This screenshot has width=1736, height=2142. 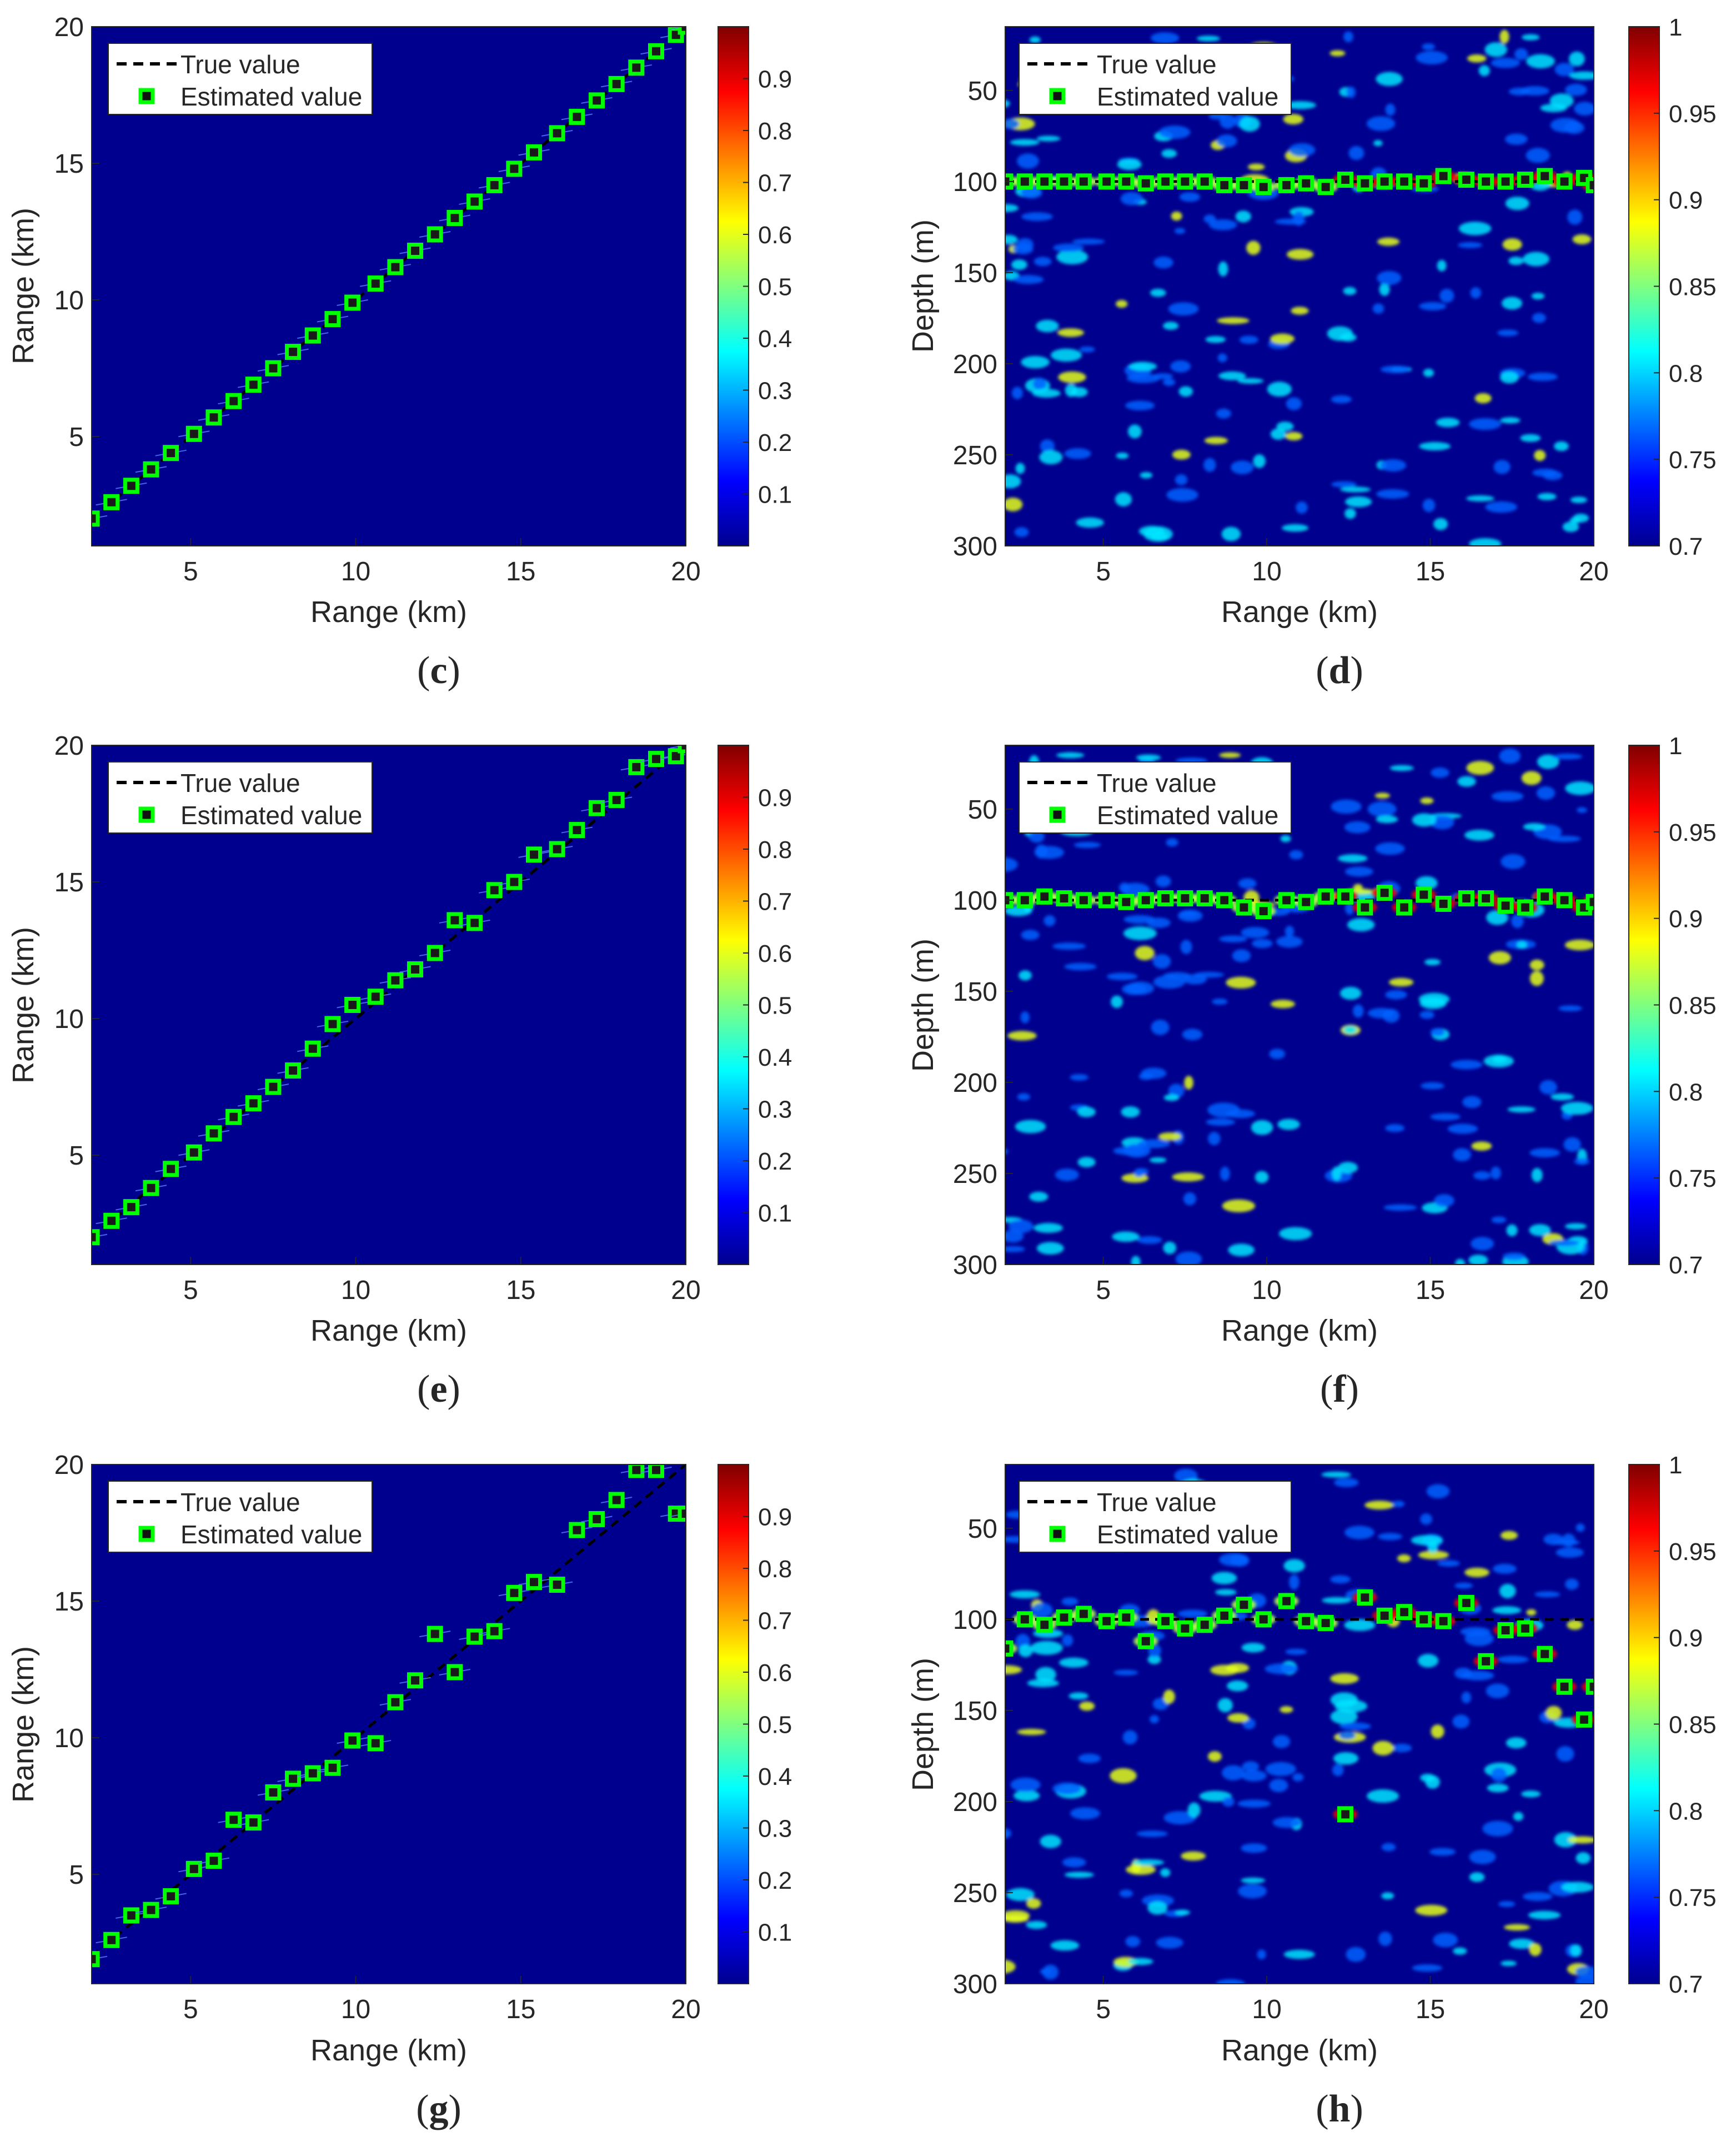 What do you see at coordinates (775, 1057) in the screenshot?
I see `colorbar-tick-label: 0.4` at bounding box center [775, 1057].